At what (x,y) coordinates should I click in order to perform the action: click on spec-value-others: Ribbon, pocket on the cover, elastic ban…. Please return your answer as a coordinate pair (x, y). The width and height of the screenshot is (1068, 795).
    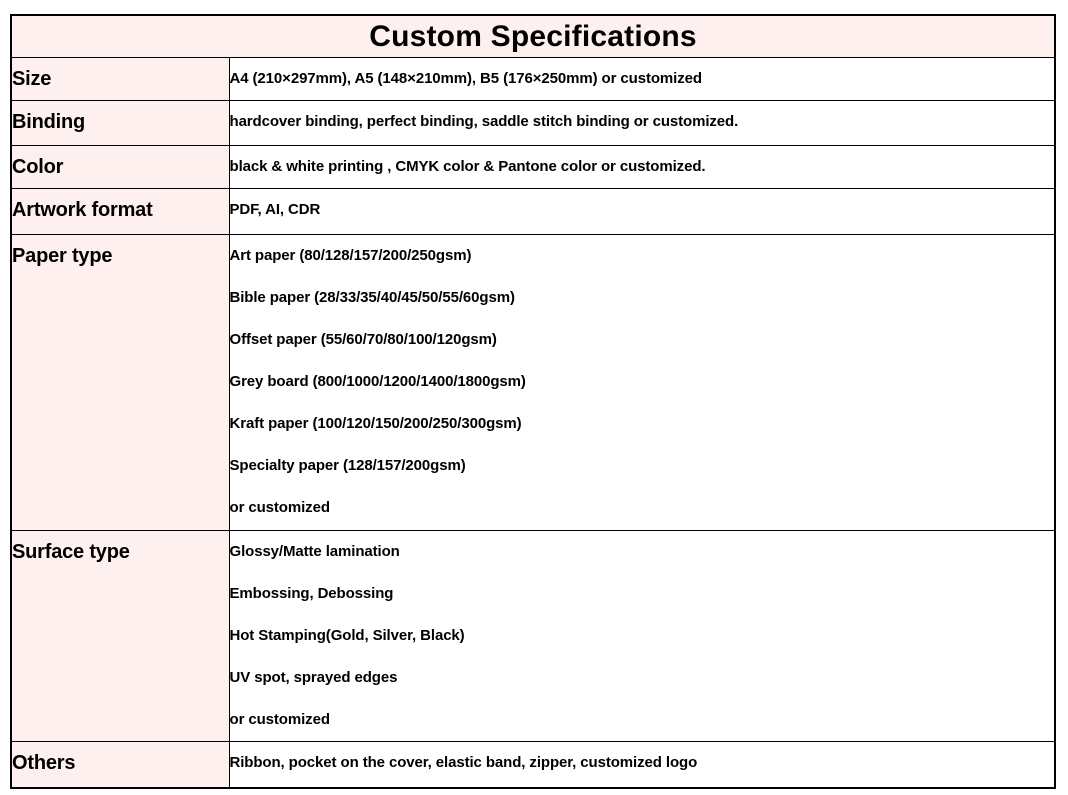
    Looking at the image, I should click on (642, 764).